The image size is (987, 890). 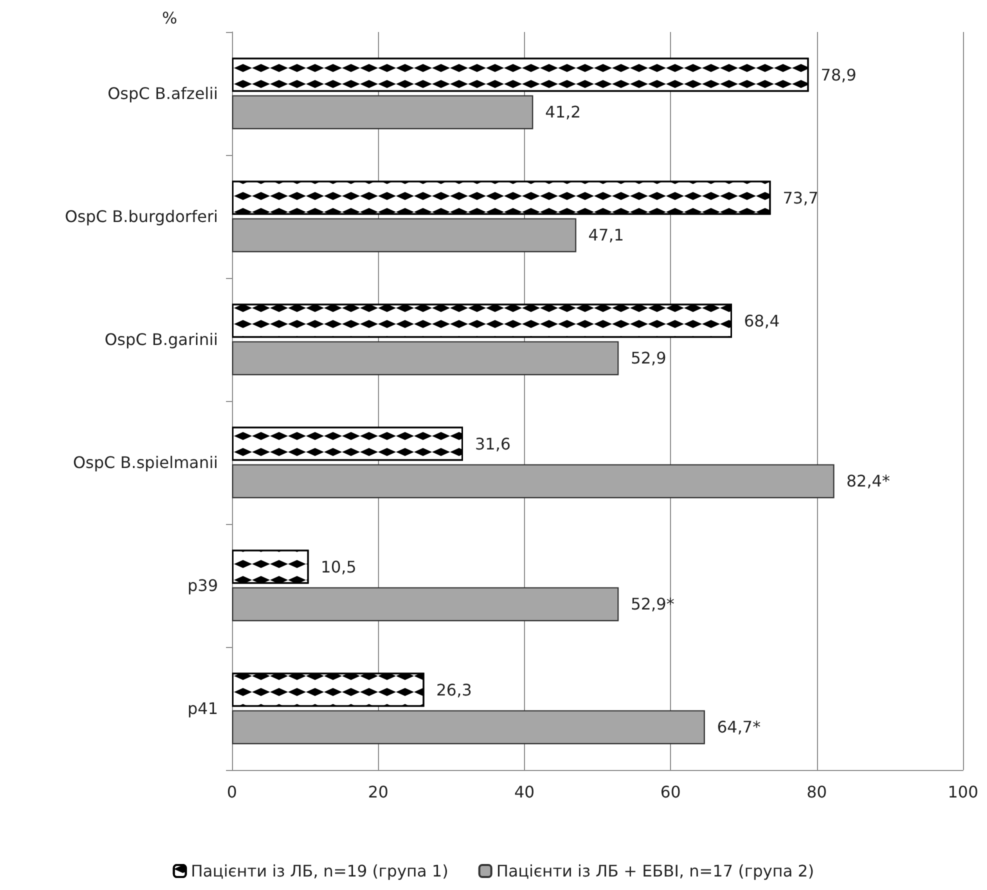 I want to click on data-label: 52,9, so click(x=648, y=358).